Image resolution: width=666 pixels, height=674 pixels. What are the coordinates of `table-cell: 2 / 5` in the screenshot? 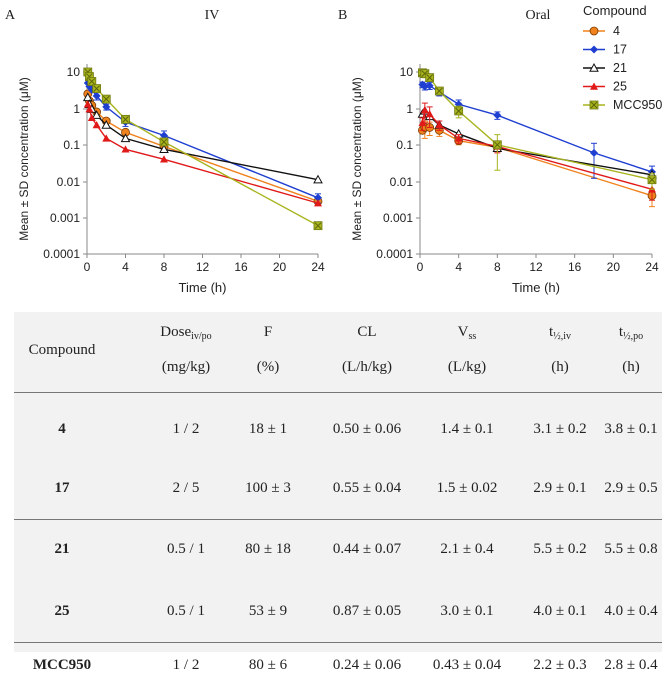 It's located at (186, 488).